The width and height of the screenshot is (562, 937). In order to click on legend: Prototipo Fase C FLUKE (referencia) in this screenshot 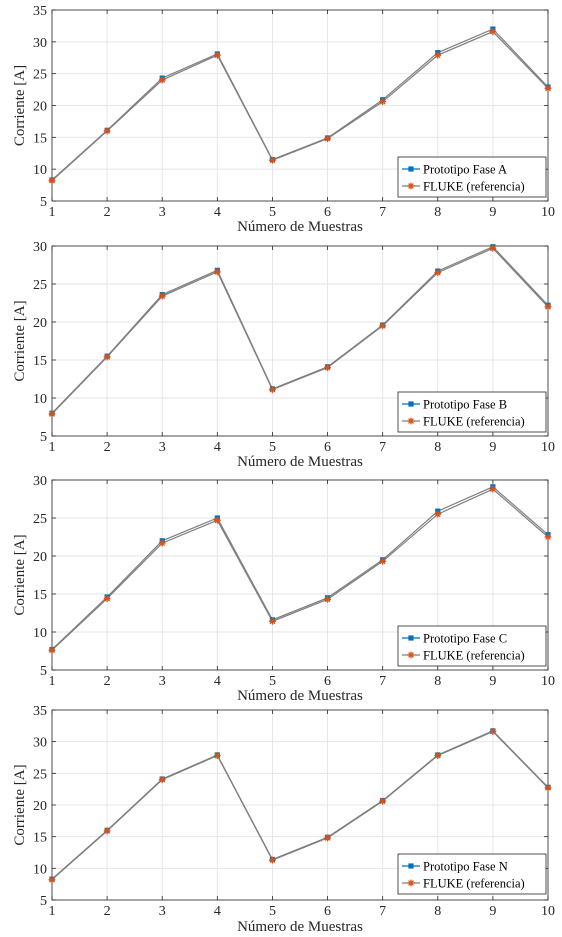, I will do `click(472, 646)`.